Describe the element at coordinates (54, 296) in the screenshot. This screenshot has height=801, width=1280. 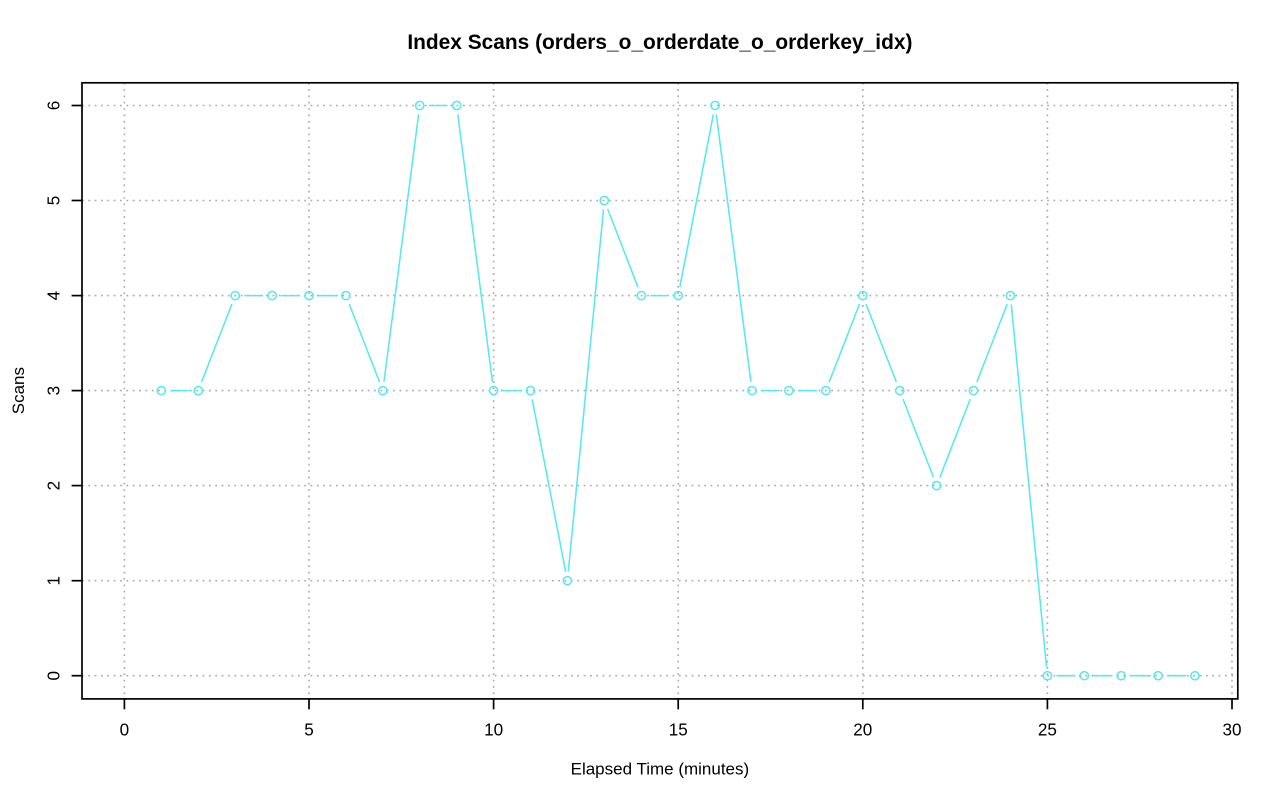
I see `svg-text: 4` at that location.